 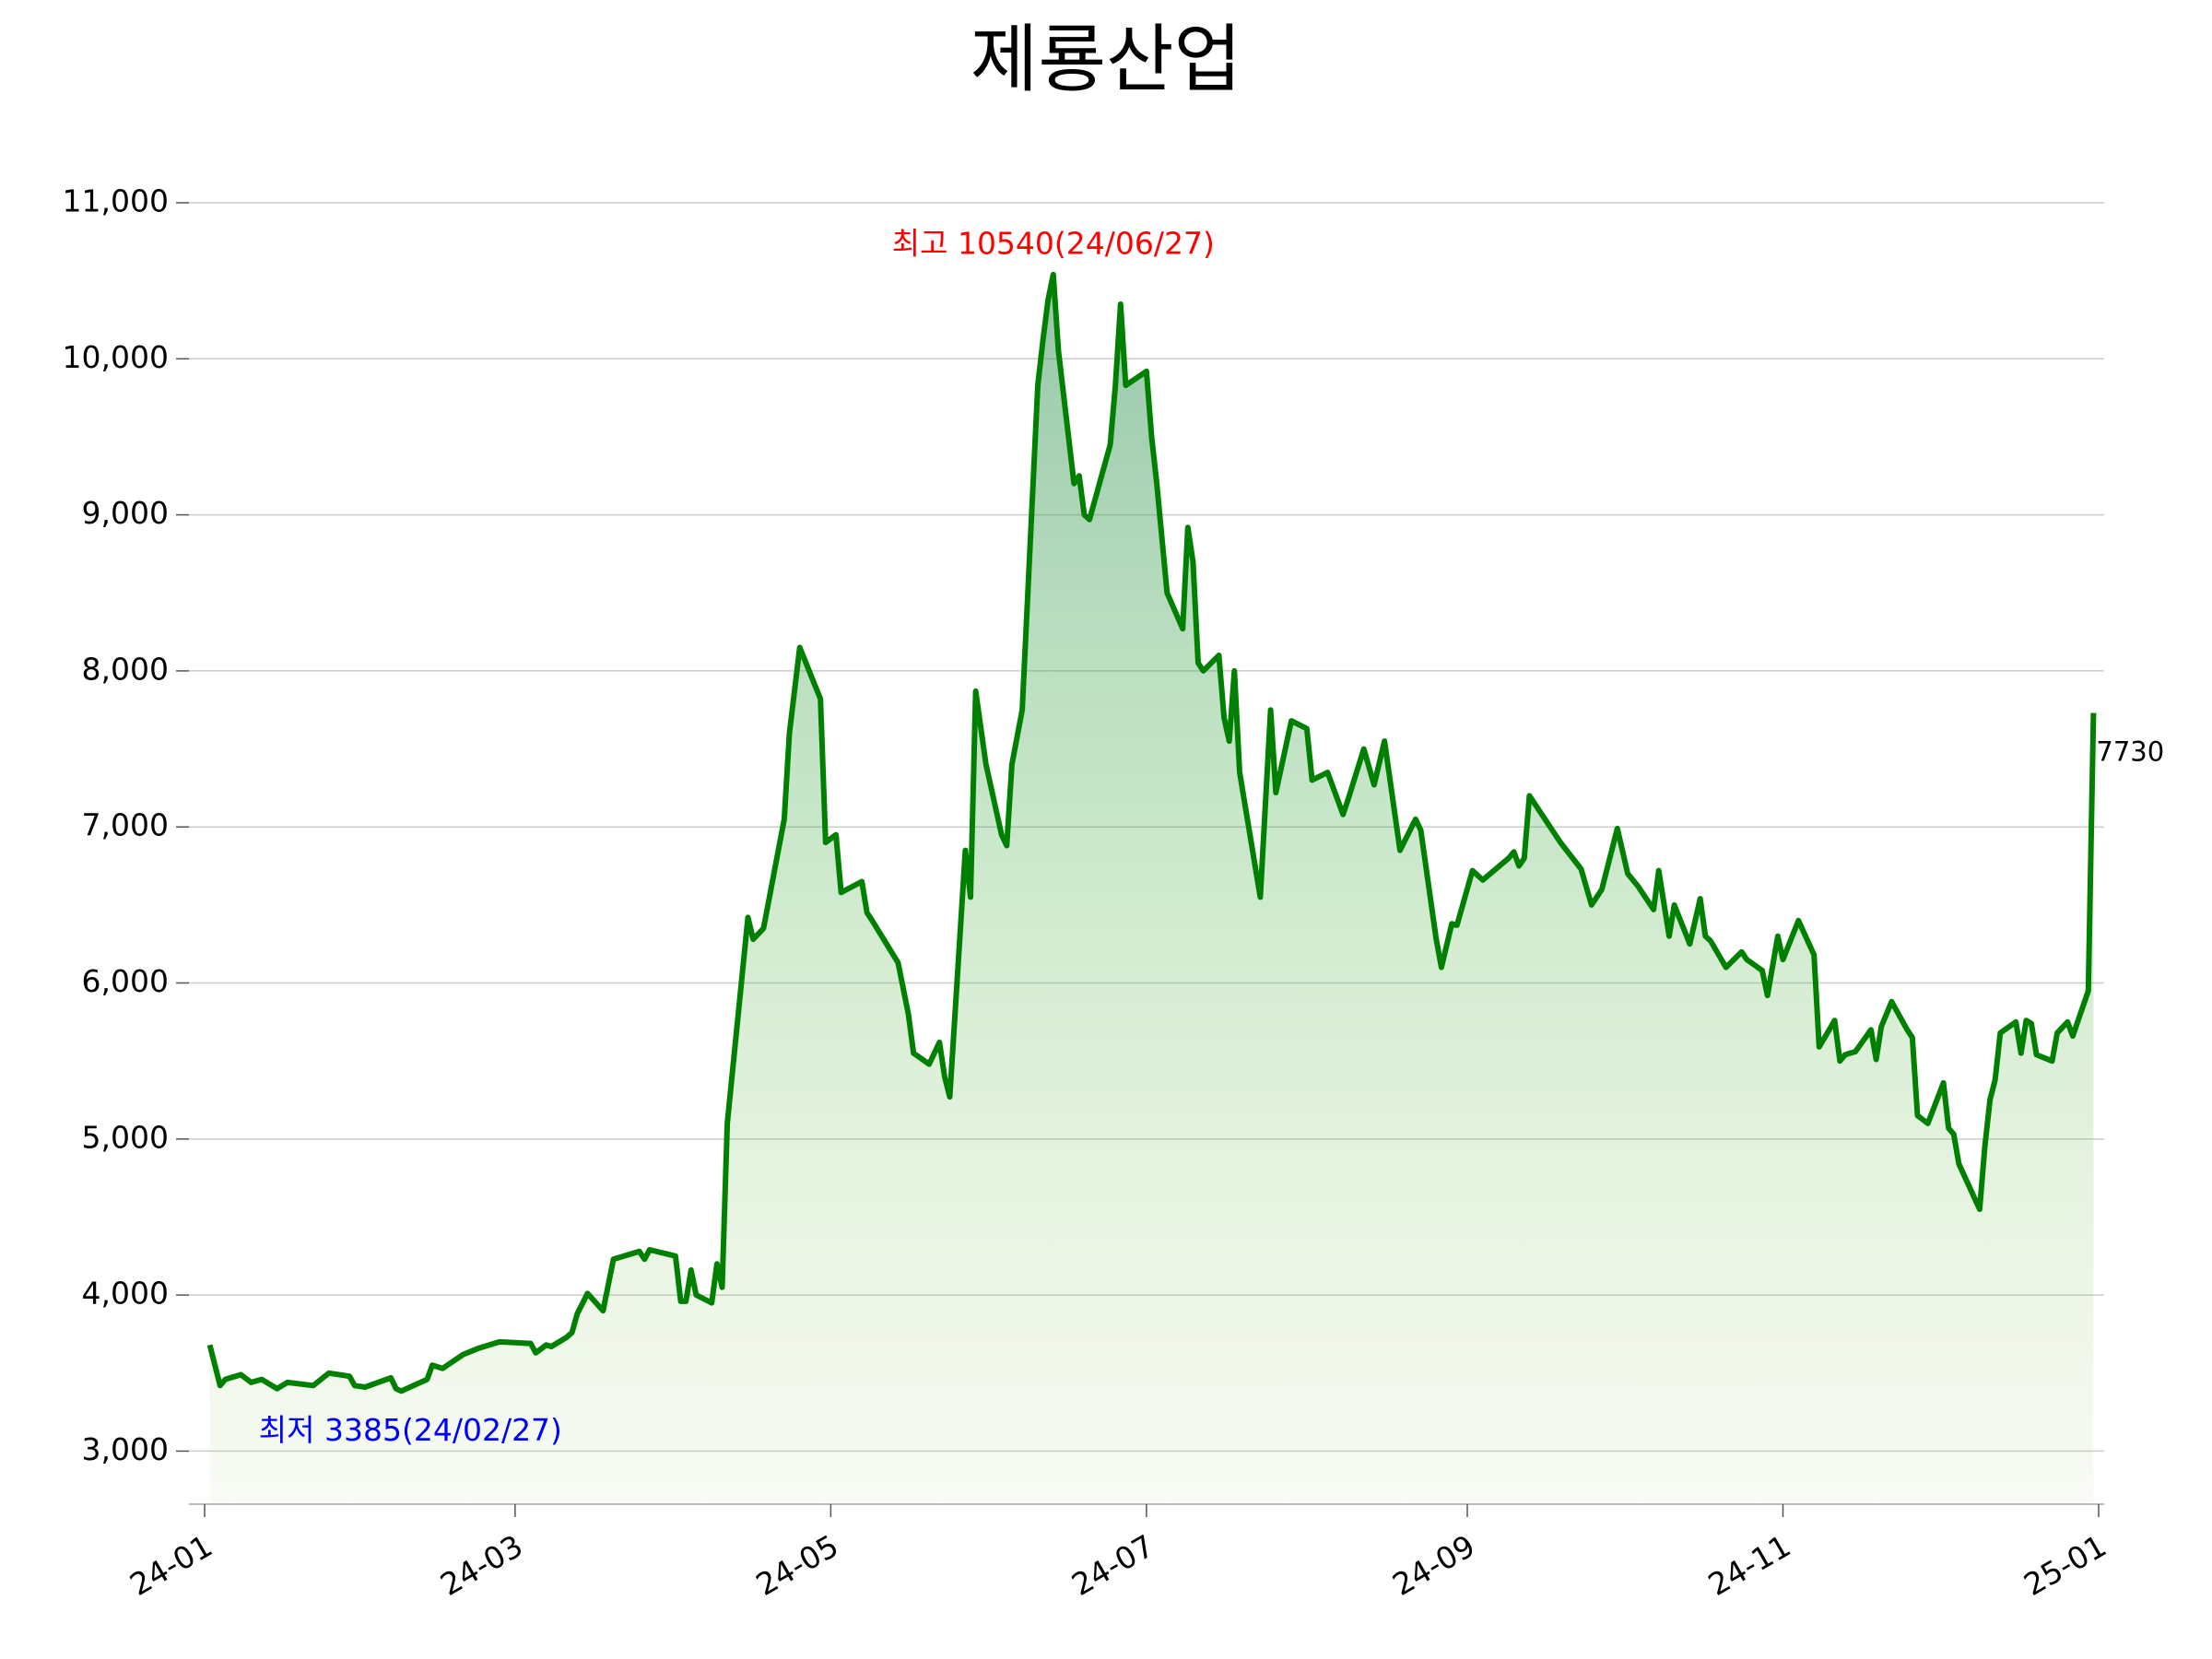 What do you see at coordinates (125, 981) in the screenshot?
I see `y-tick-label: 6,000` at bounding box center [125, 981].